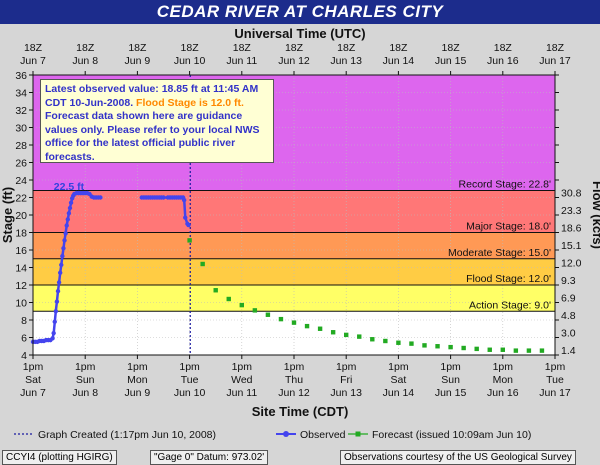 This screenshot has width=600, height=465. Describe the element at coordinates (571, 263) in the screenshot. I see `flow-tick-label: 12.0` at that location.